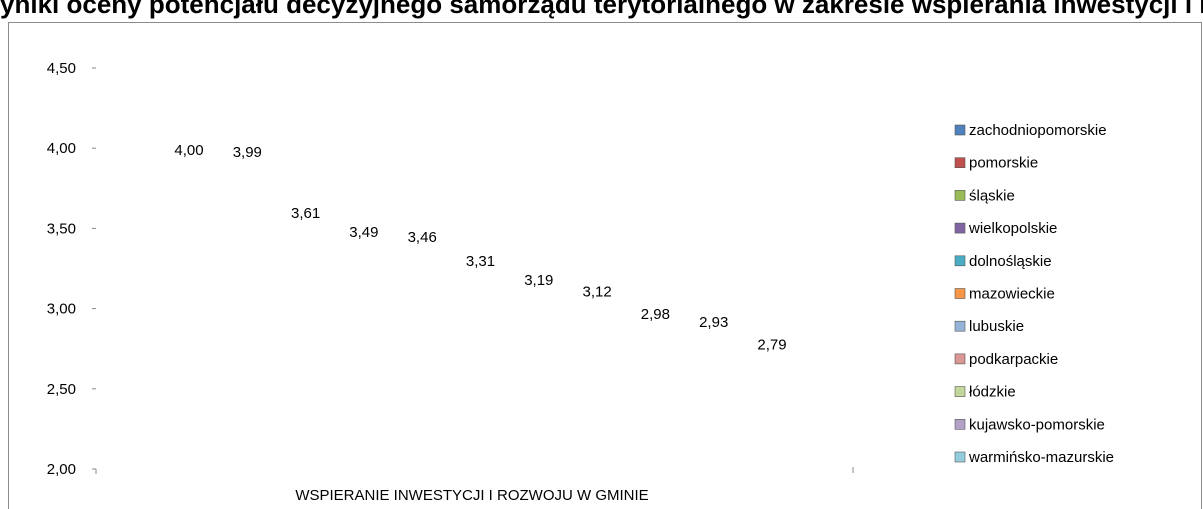  I want to click on data-label: 2,93, so click(713, 322).